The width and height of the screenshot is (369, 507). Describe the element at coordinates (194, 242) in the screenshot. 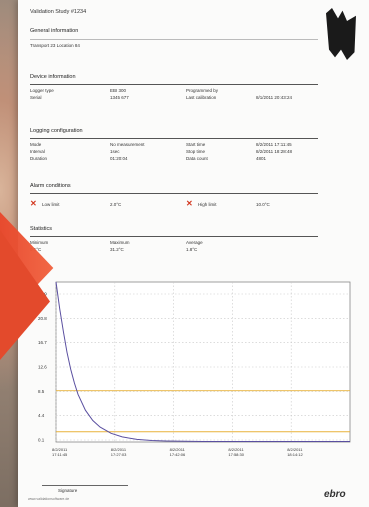

I see `average-label: Average` at that location.